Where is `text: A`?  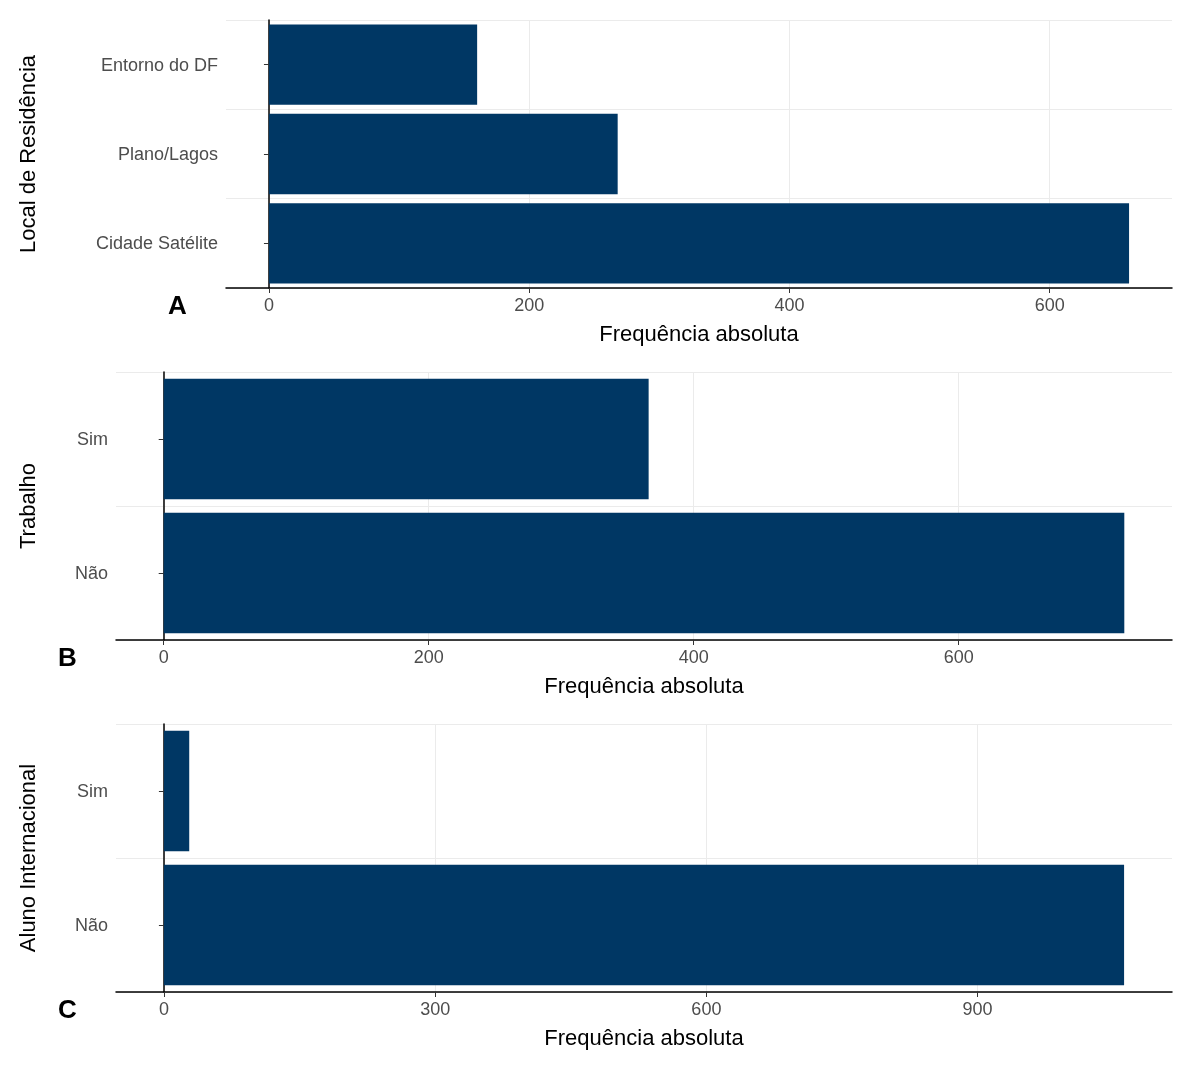
text: A is located at coordinates (177, 305).